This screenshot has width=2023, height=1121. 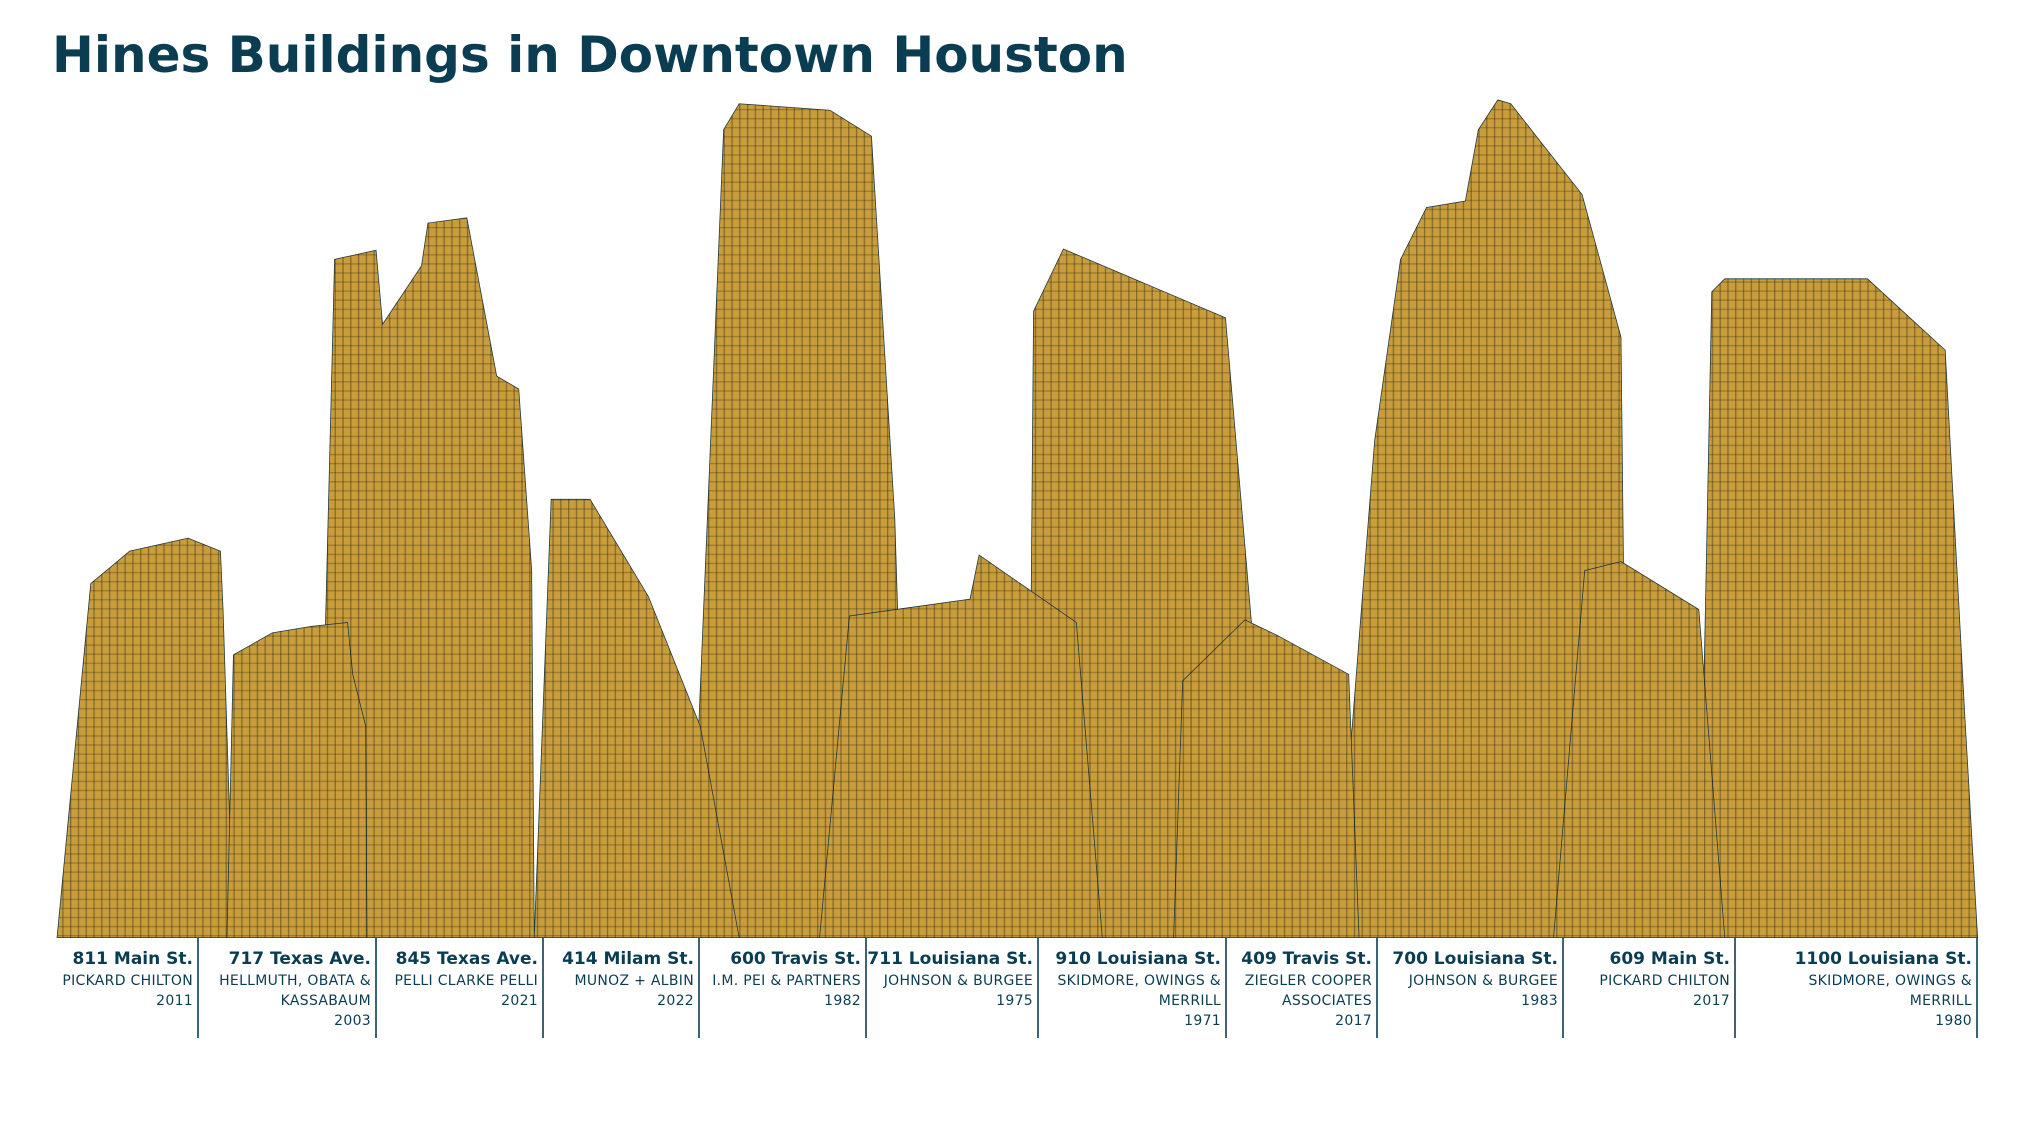 What do you see at coordinates (634, 981) in the screenshot?
I see `architect: MUNOZ + ALBIN` at bounding box center [634, 981].